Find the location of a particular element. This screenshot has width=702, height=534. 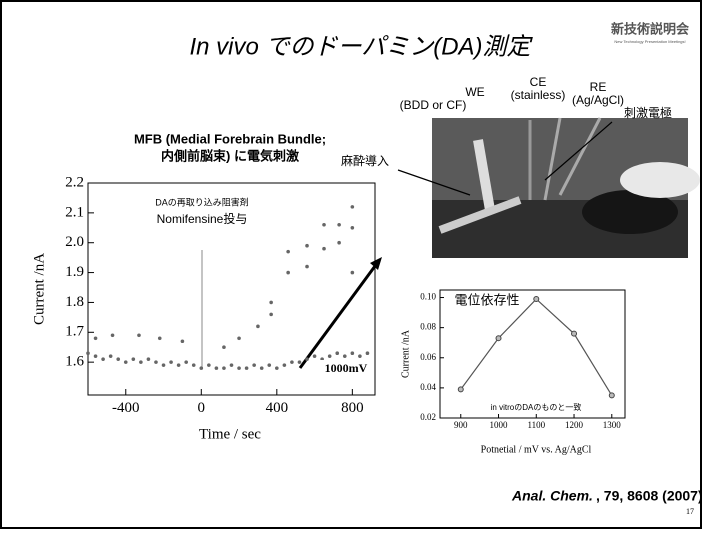

logo: 新技術説明会 is located at coordinates (650, 28).